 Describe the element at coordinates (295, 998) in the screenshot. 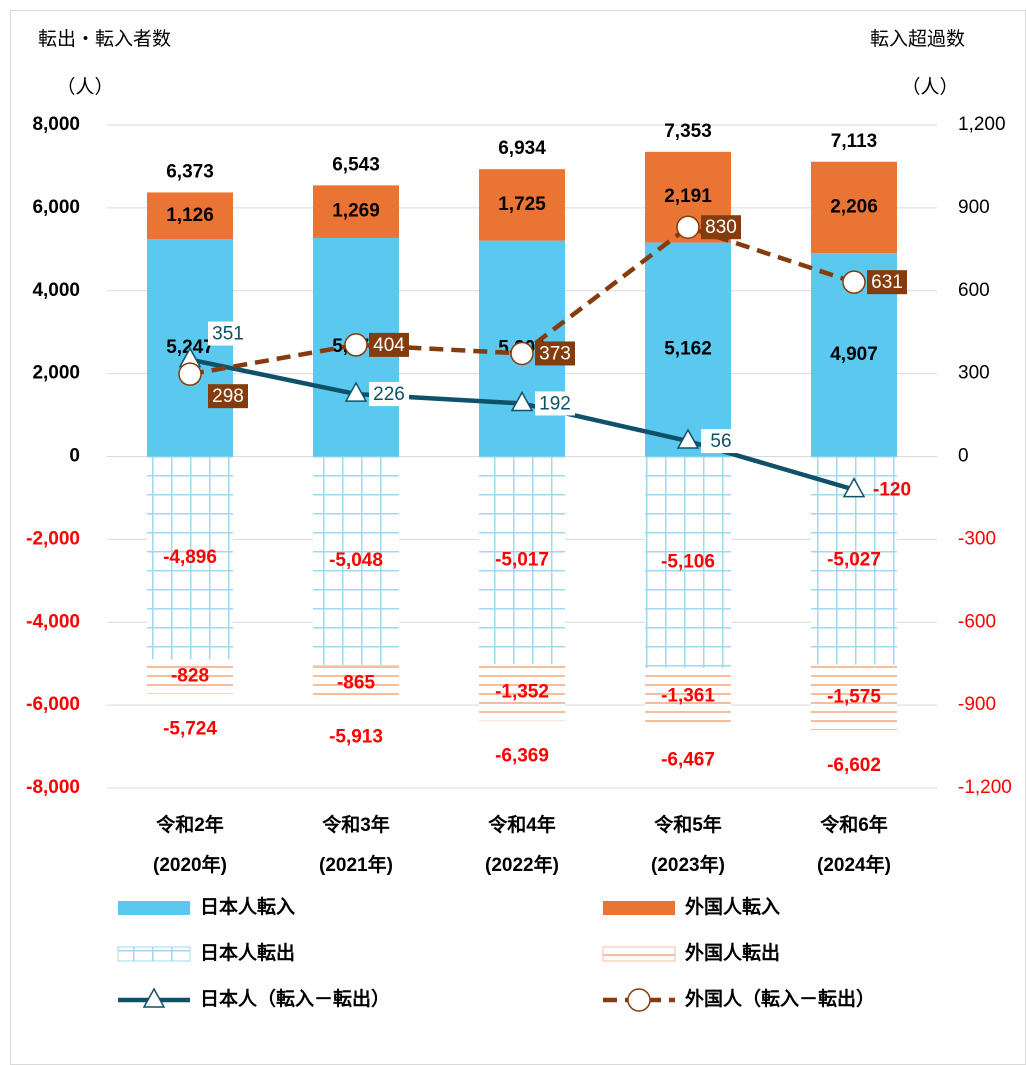

I see `legend-label: 日本人（転入－転出）` at that location.